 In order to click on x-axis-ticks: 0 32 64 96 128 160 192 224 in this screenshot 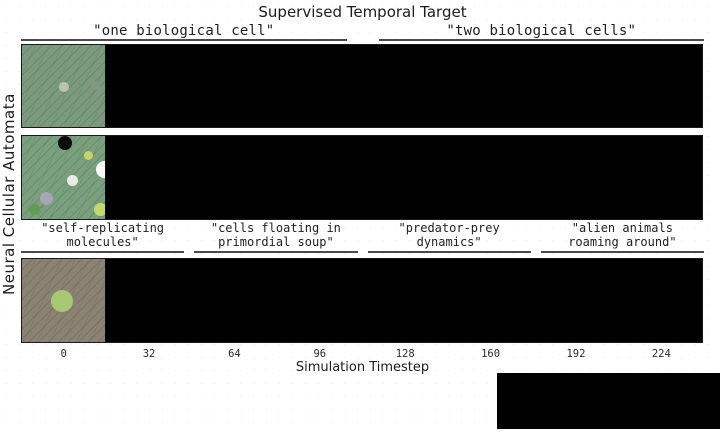, I will do `click(362, 354)`.